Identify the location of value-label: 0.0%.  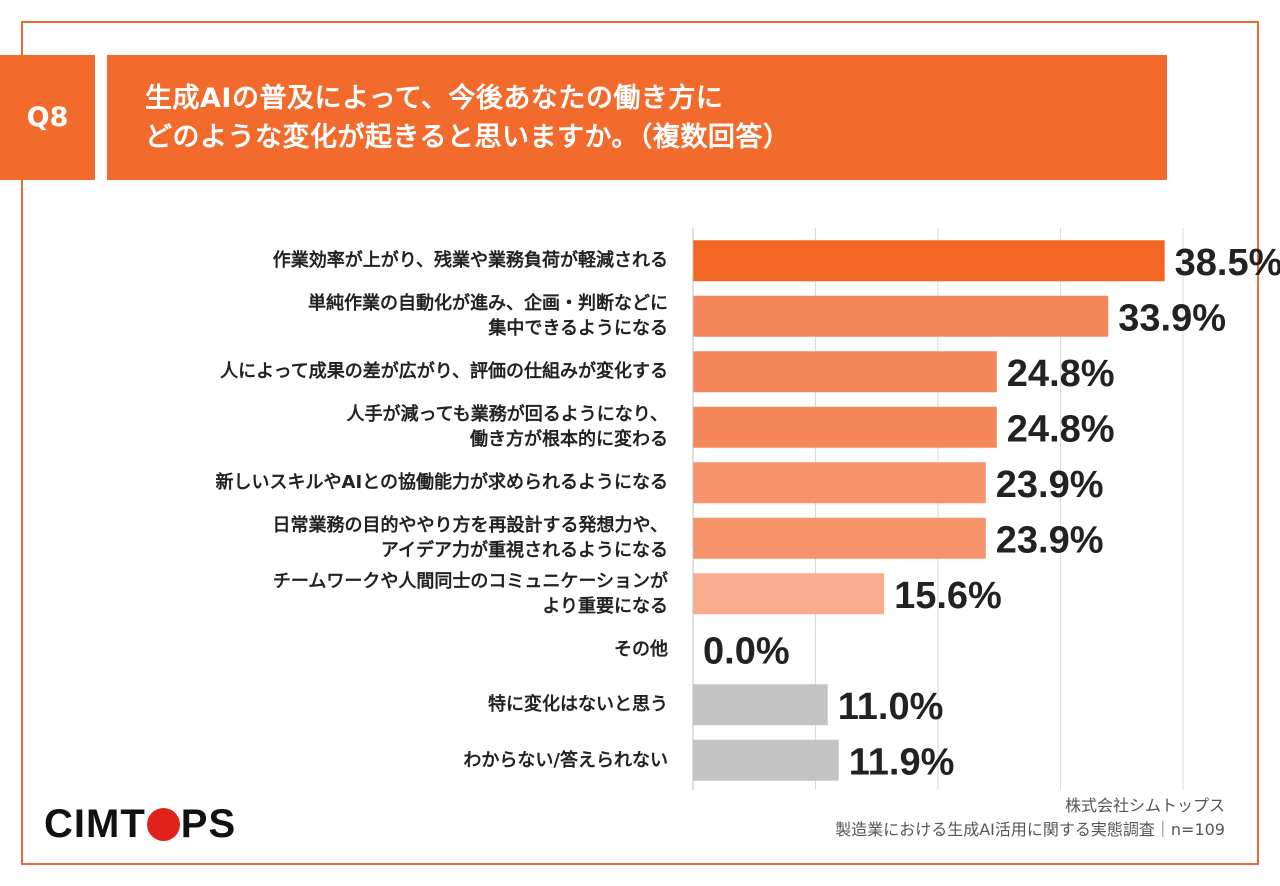
(746, 651).